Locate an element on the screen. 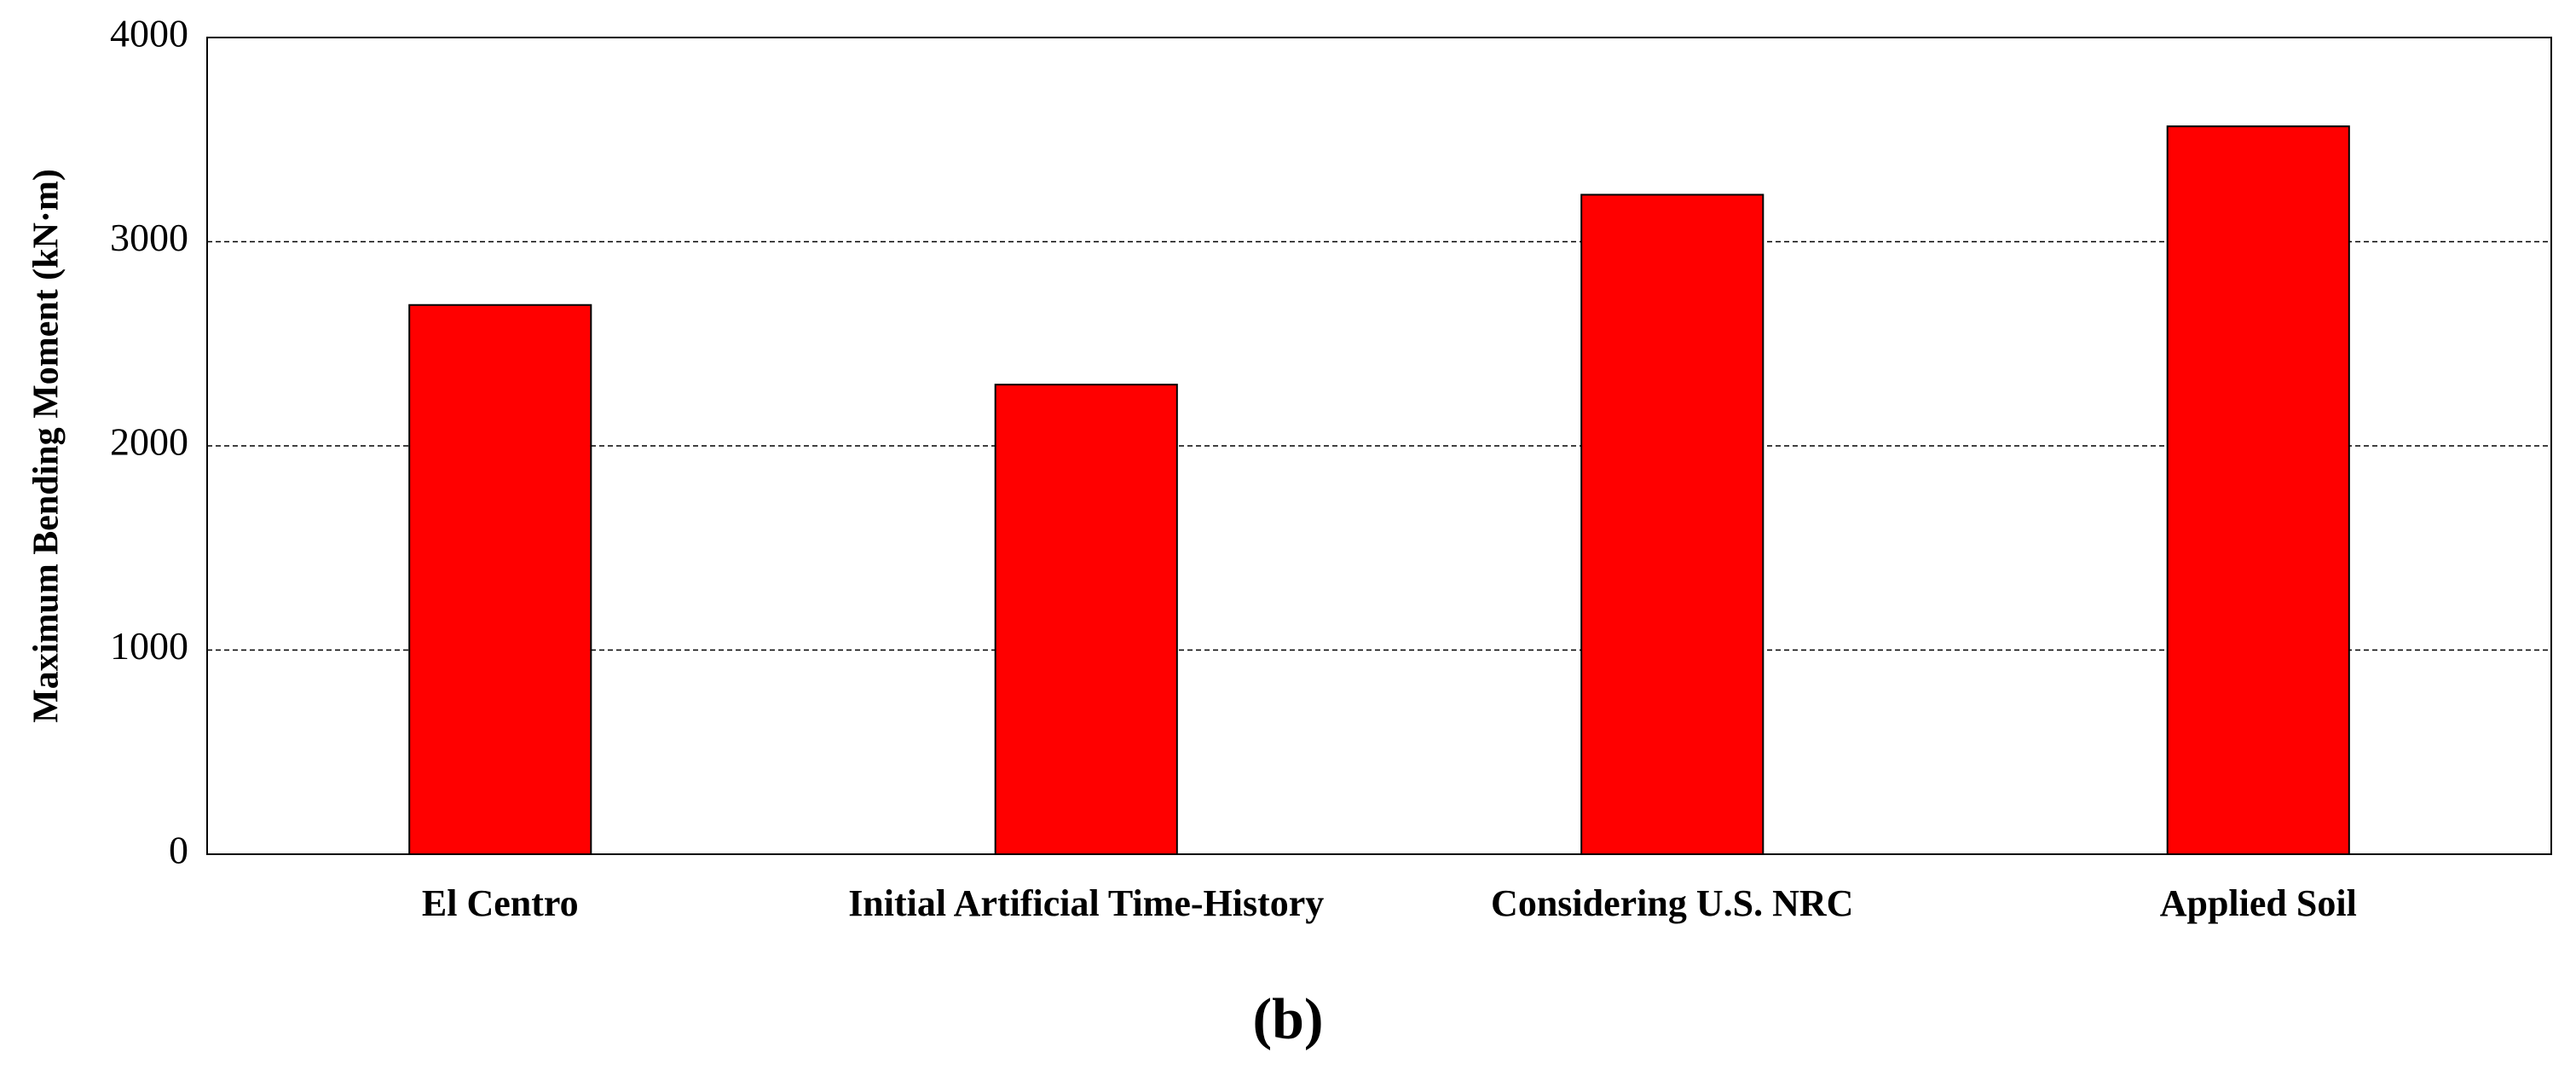 This screenshot has height=1081, width=2576. y-axis-label: Maximum Bending Moment (kN·m) is located at coordinates (46, 446).